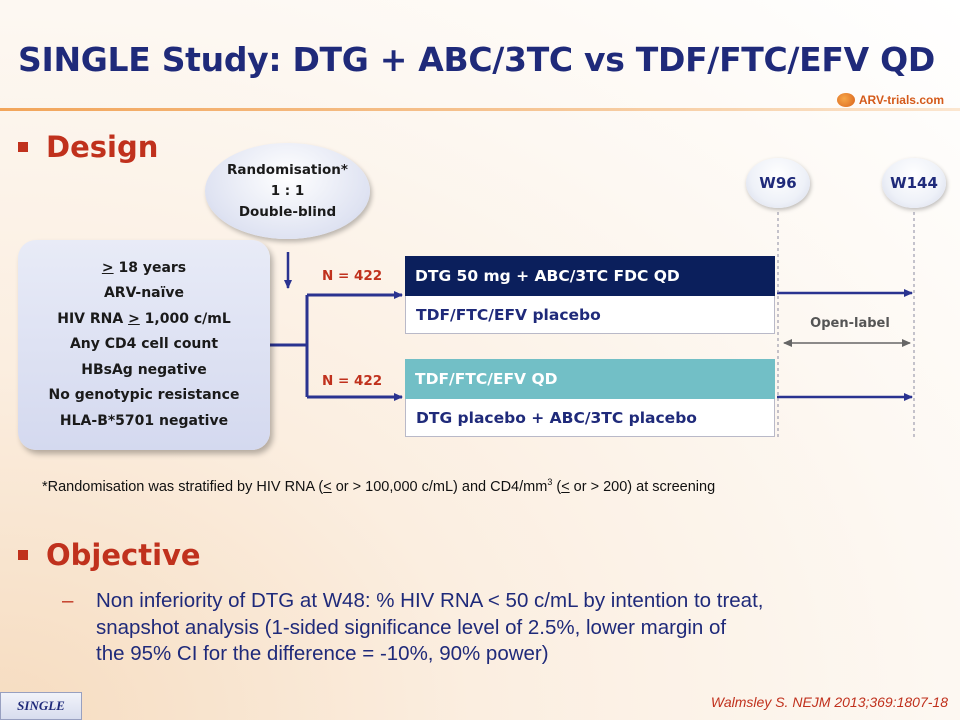 The width and height of the screenshot is (960, 720). I want to click on randomisation-line-3: Double-blind, so click(287, 211).